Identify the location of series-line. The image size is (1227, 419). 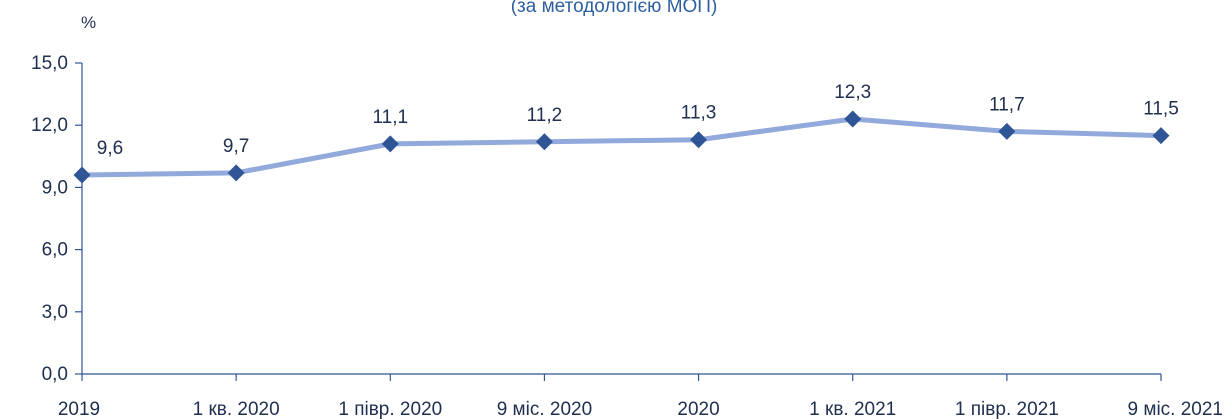
(621, 147).